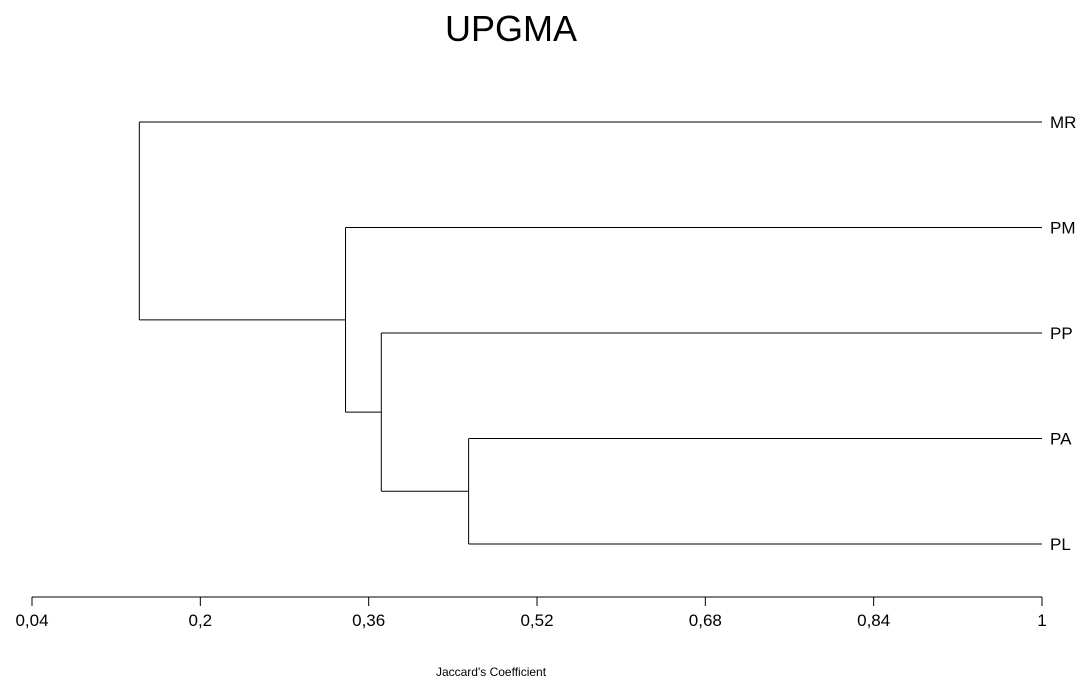 This screenshot has width=1090, height=682. I want to click on x-tick-label: 0,68, so click(705, 620).